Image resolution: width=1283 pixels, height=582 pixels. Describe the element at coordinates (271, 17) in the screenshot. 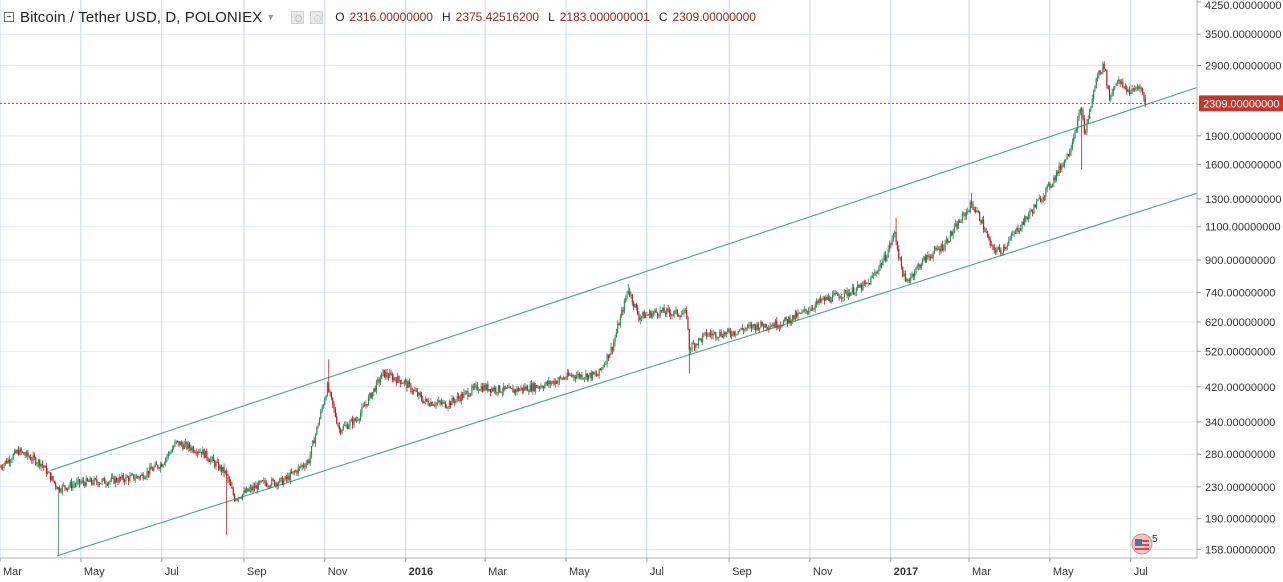

I see `chevron-down-icon: ▼` at that location.